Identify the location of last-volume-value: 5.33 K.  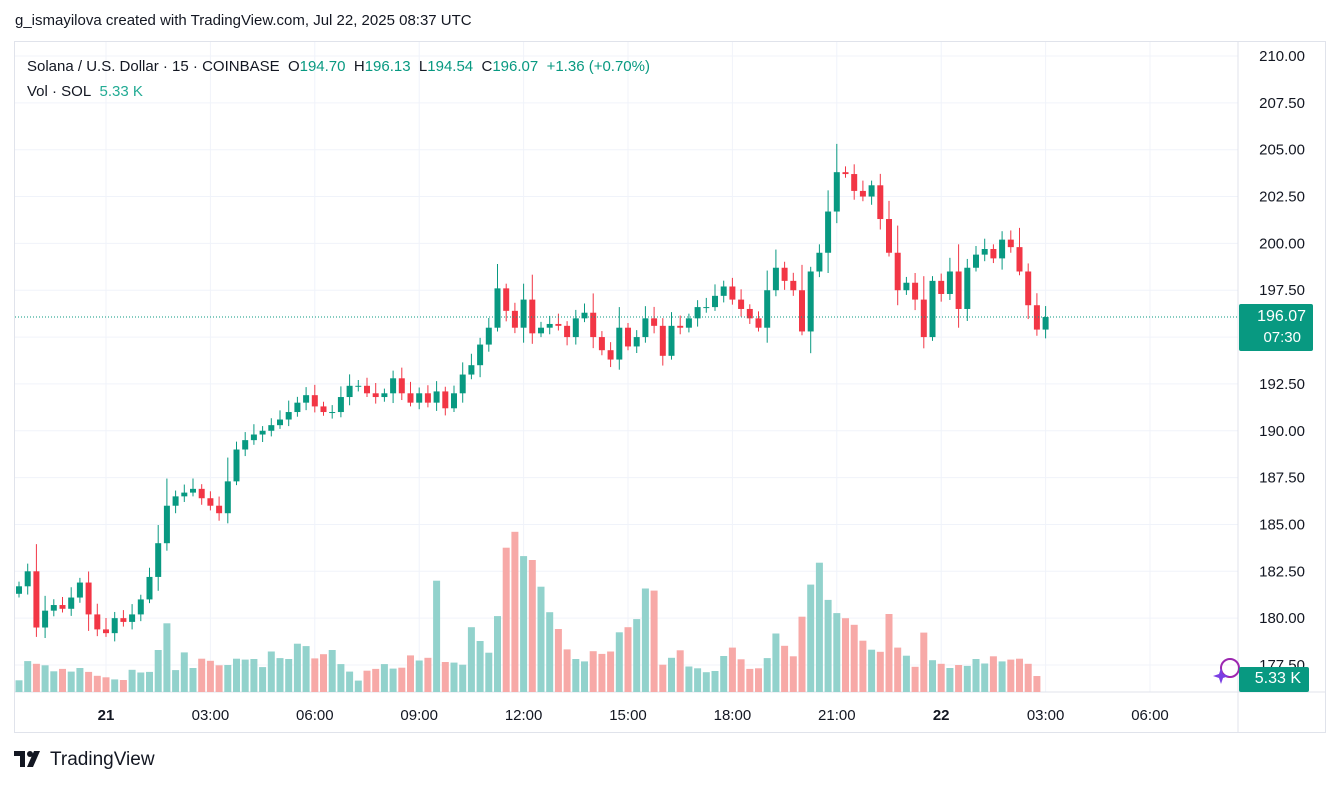
(1277, 678).